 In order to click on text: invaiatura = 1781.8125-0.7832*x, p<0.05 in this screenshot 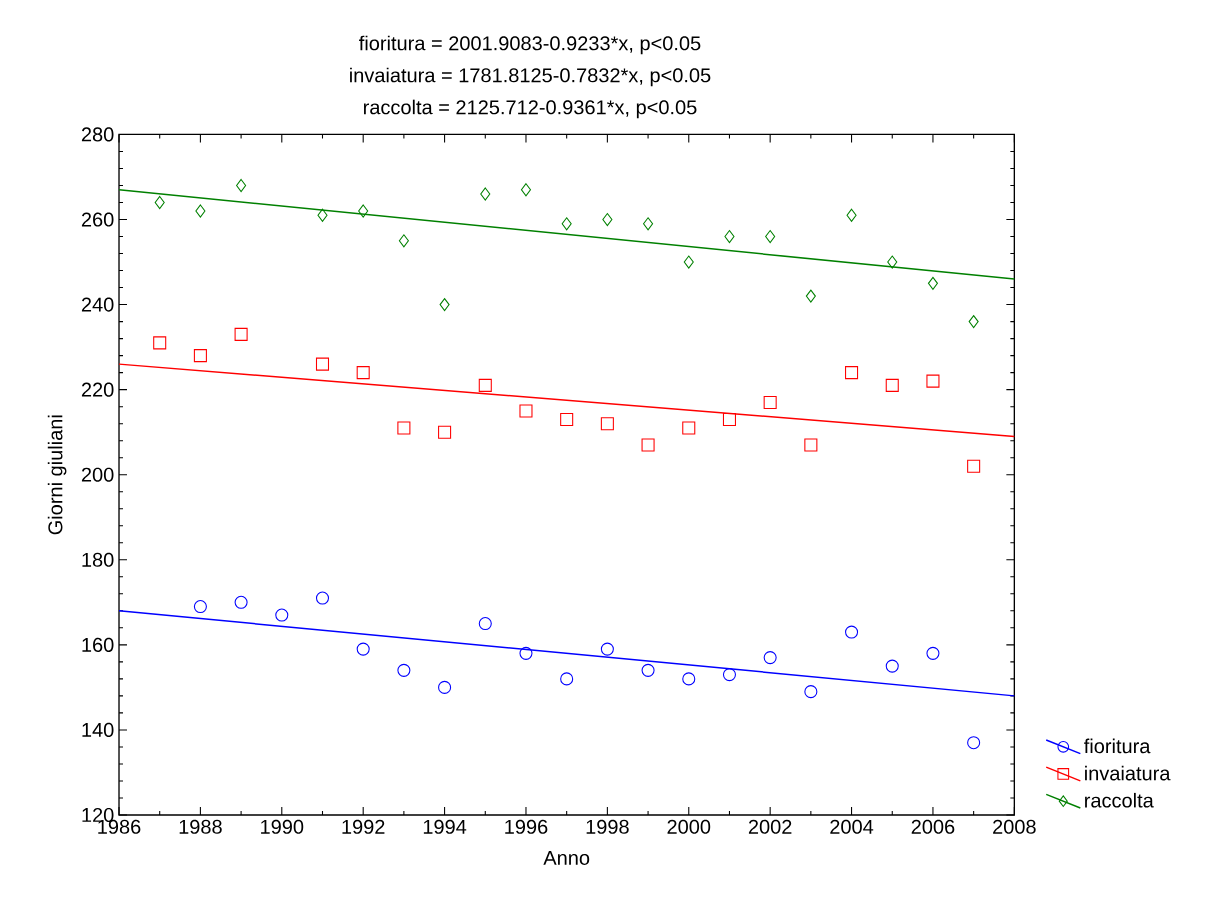, I will do `click(530, 77)`.